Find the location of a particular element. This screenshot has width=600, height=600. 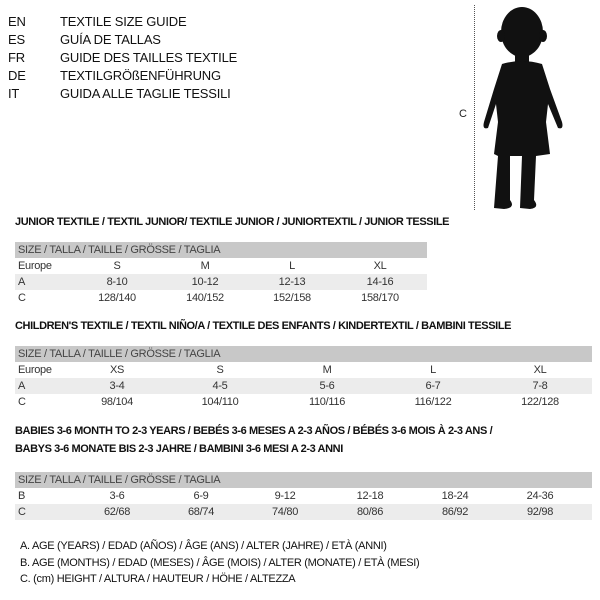

cell: 68/74 is located at coordinates (201, 512).